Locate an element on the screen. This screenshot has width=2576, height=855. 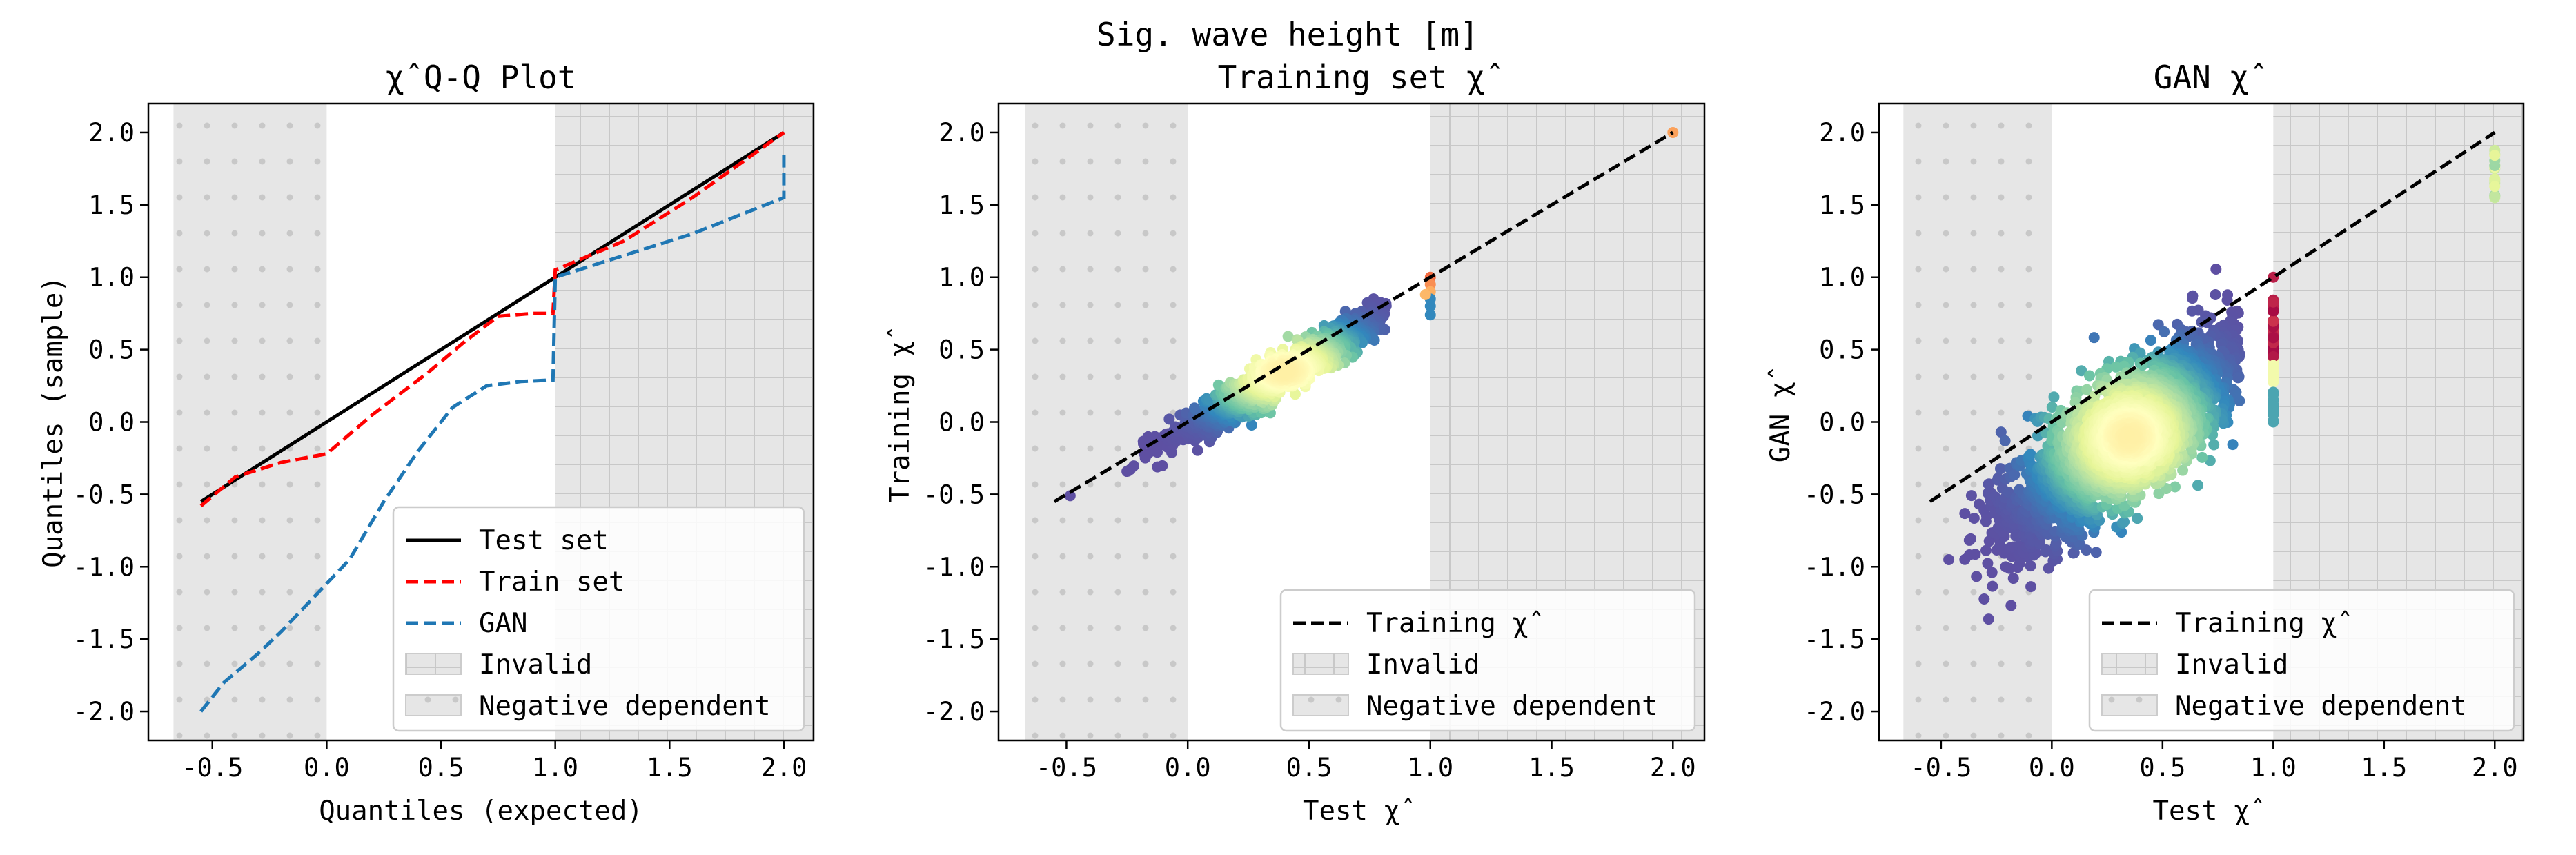
legend-box is located at coordinates (2301, 660).